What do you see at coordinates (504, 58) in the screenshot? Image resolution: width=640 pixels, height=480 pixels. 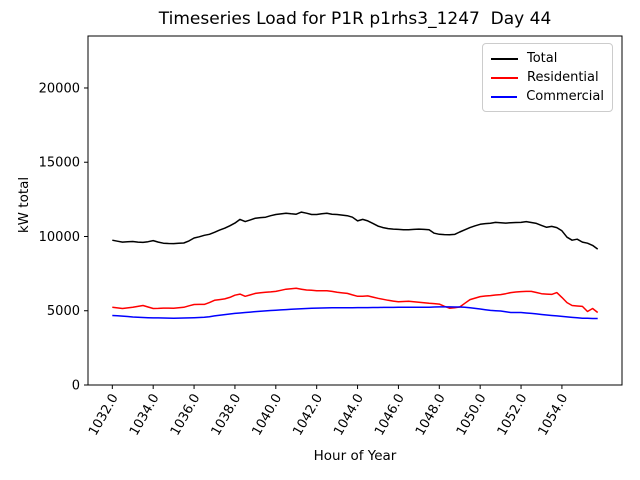 I see `total-line-swatch-icon` at bounding box center [504, 58].